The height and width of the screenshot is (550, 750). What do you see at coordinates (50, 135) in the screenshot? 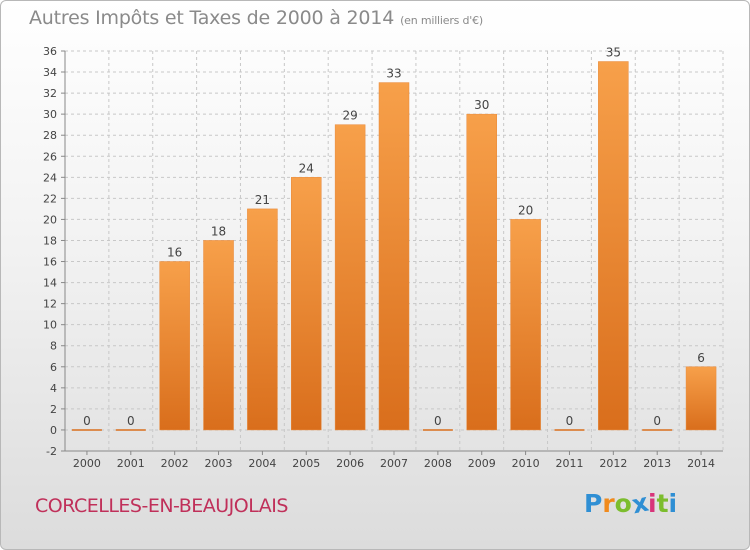
I see `y-tick-label: 28` at bounding box center [50, 135].